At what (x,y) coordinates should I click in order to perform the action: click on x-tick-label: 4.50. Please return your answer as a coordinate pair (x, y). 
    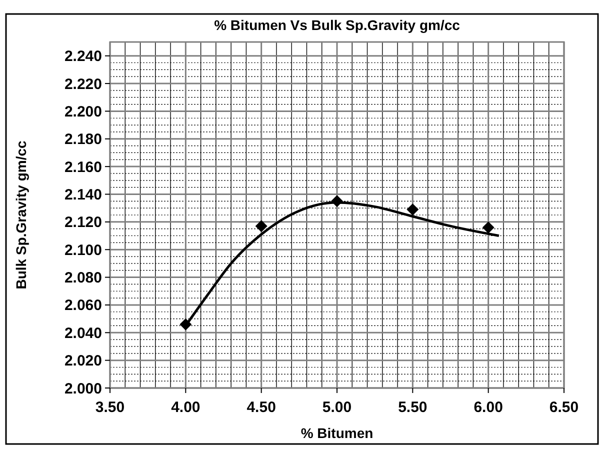
    Looking at the image, I should click on (261, 407).